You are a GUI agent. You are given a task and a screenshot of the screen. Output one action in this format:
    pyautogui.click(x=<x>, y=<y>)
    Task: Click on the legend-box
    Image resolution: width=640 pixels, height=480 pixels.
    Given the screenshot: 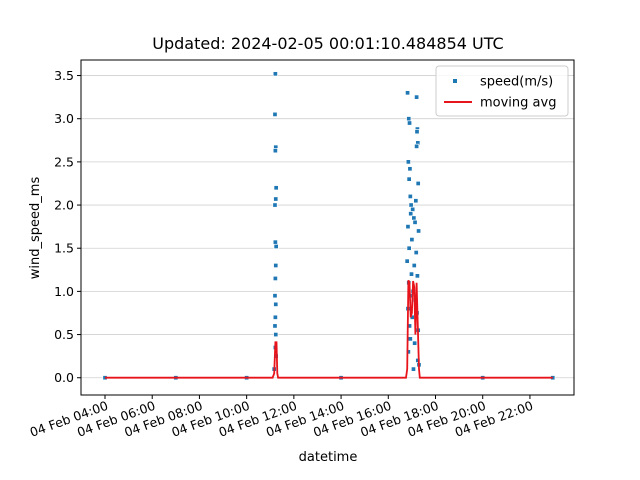 What is the action you would take?
    pyautogui.click(x=502, y=91)
    